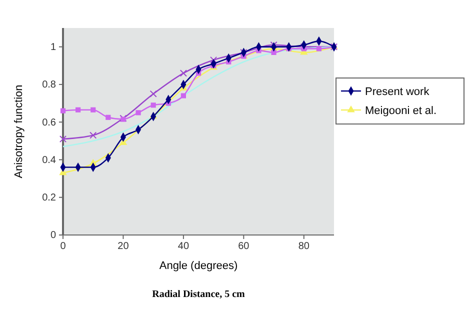 This screenshot has height=321, width=474. I want to click on y-tick-label: 1, so click(53, 48).